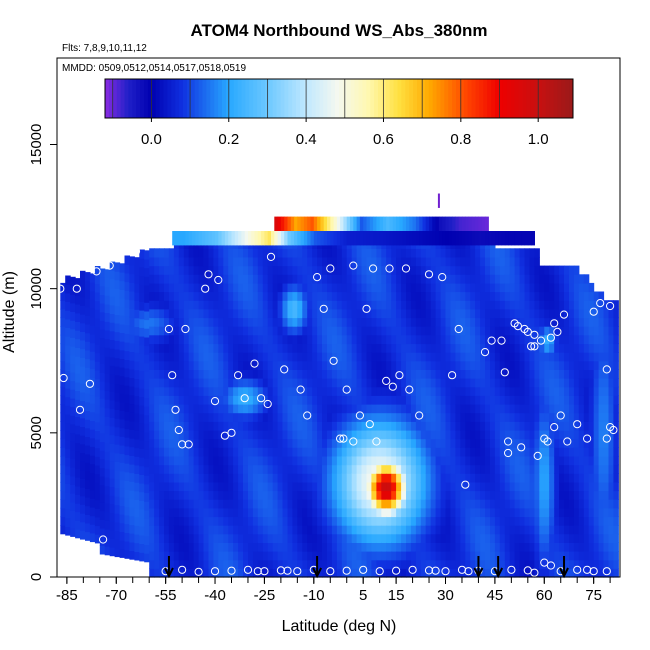 The height and width of the screenshot is (650, 650). What do you see at coordinates (460, 139) in the screenshot?
I see `colorbar-tick-label: 0.8` at bounding box center [460, 139].